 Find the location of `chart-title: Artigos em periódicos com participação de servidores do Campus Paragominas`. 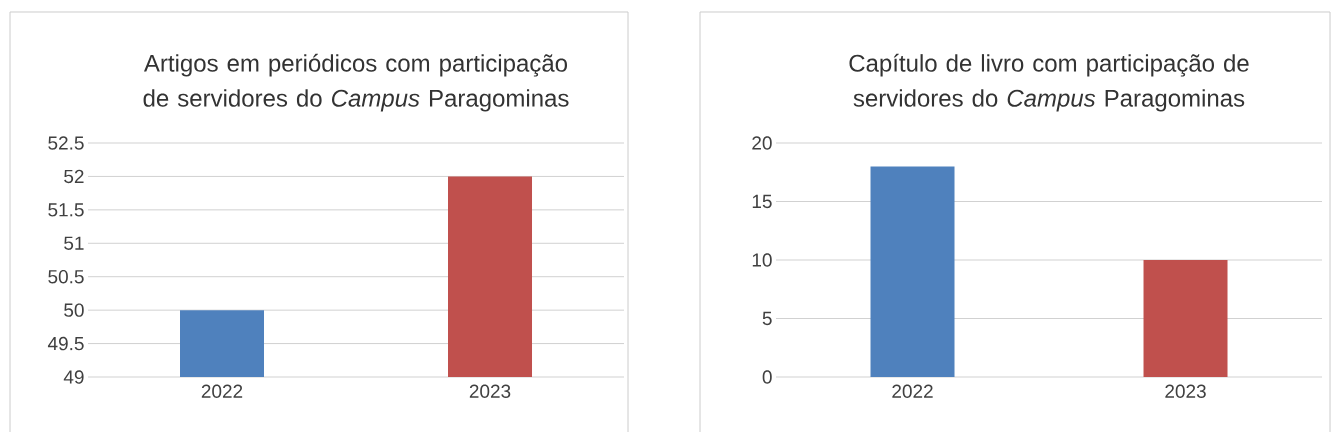

chart-title: Artigos em periódicos com participação de servidores do Campus Paragominas is located at coordinates (356, 82).